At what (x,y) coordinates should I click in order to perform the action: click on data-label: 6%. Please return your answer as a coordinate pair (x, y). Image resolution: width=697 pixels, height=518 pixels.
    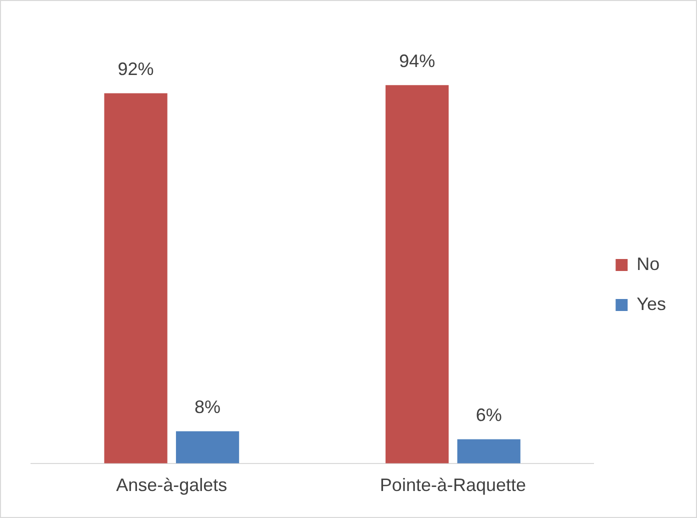
    Looking at the image, I should click on (489, 415).